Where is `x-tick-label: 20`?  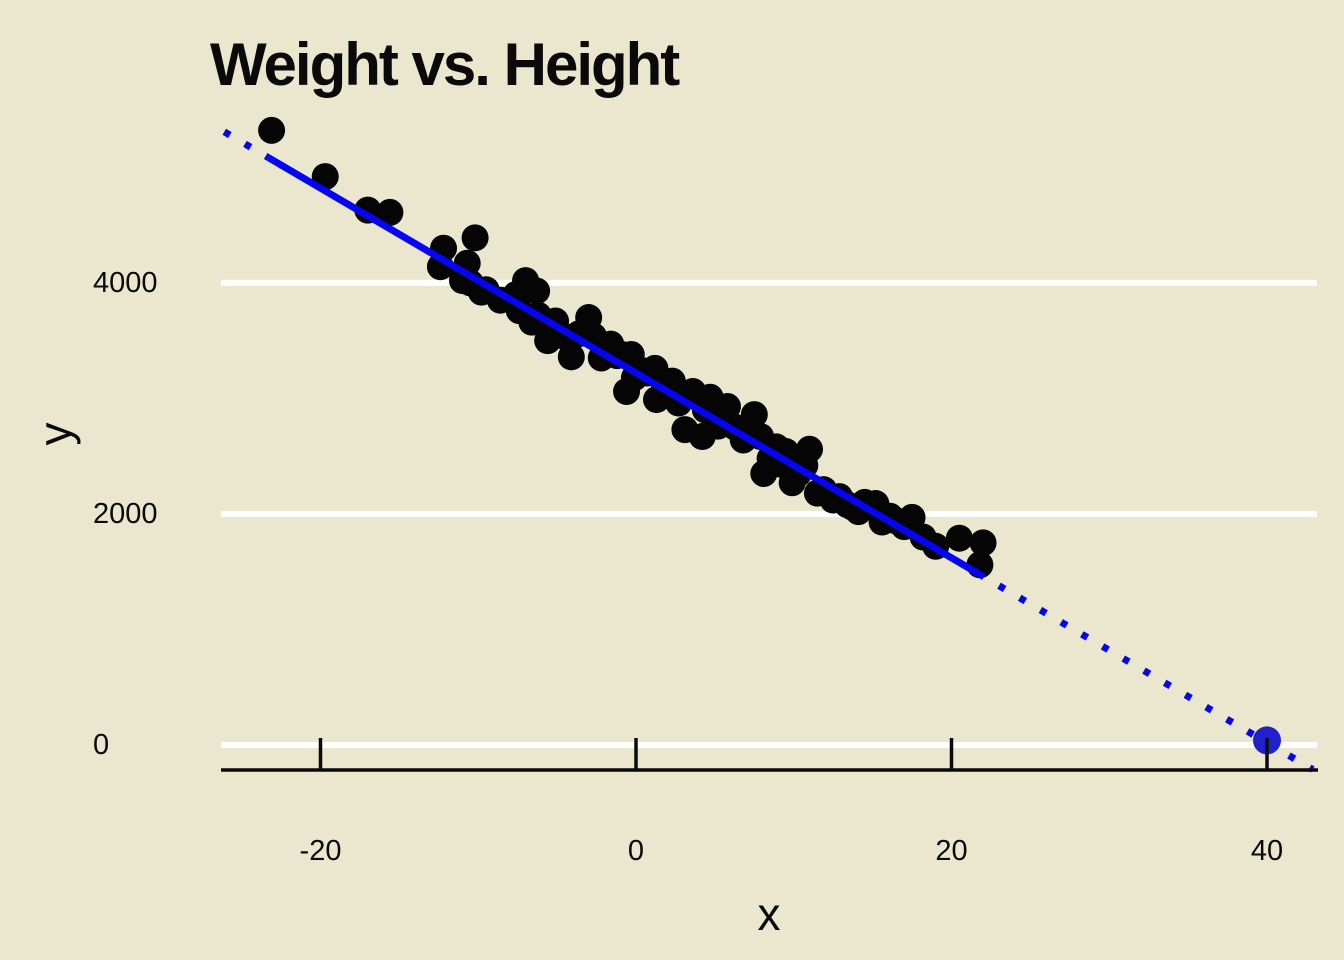 x-tick-label: 20 is located at coordinates (951, 851).